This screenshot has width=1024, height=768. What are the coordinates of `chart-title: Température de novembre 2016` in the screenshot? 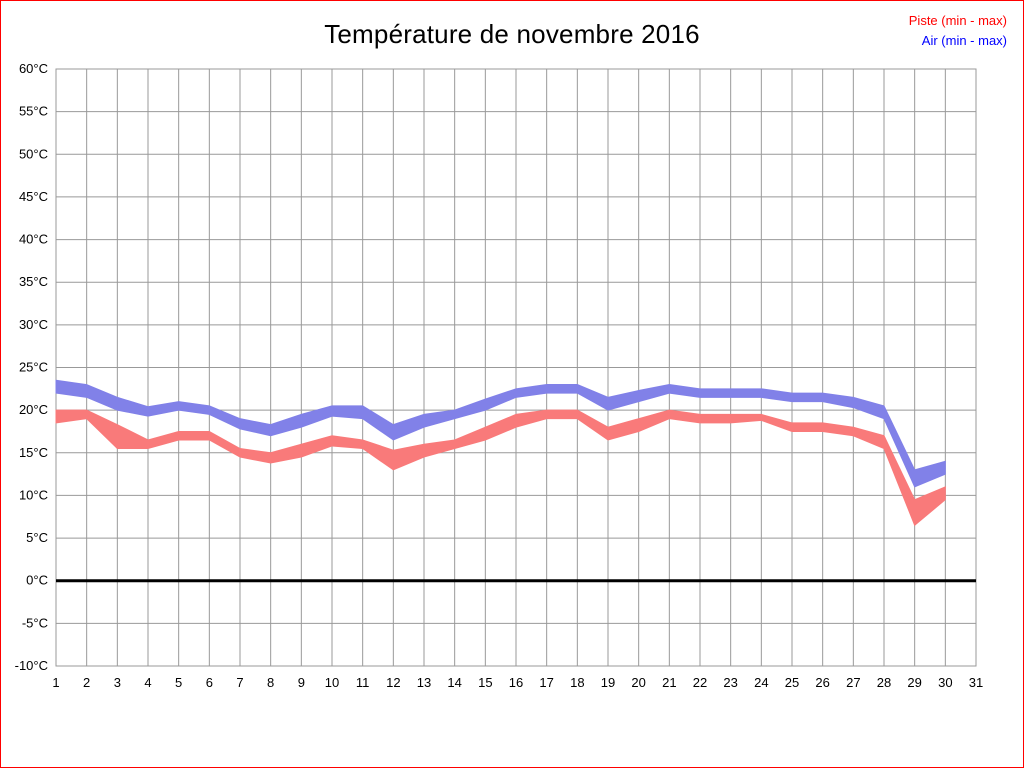 It's located at (512, 34).